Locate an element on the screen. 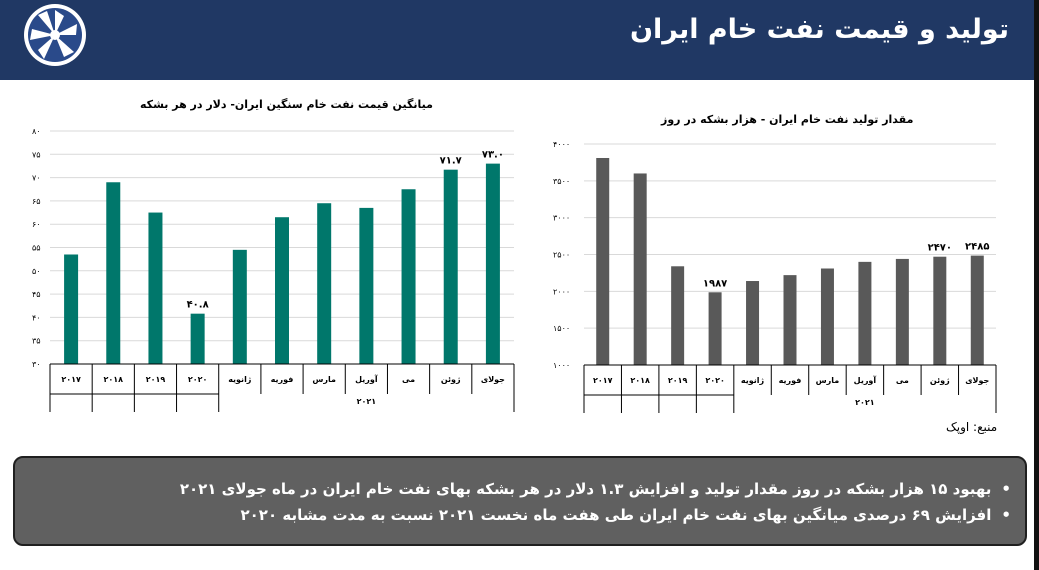 The width and height of the screenshot is (1039, 570). production-ytick-label: ۱۰۰۰ is located at coordinates (561, 365).